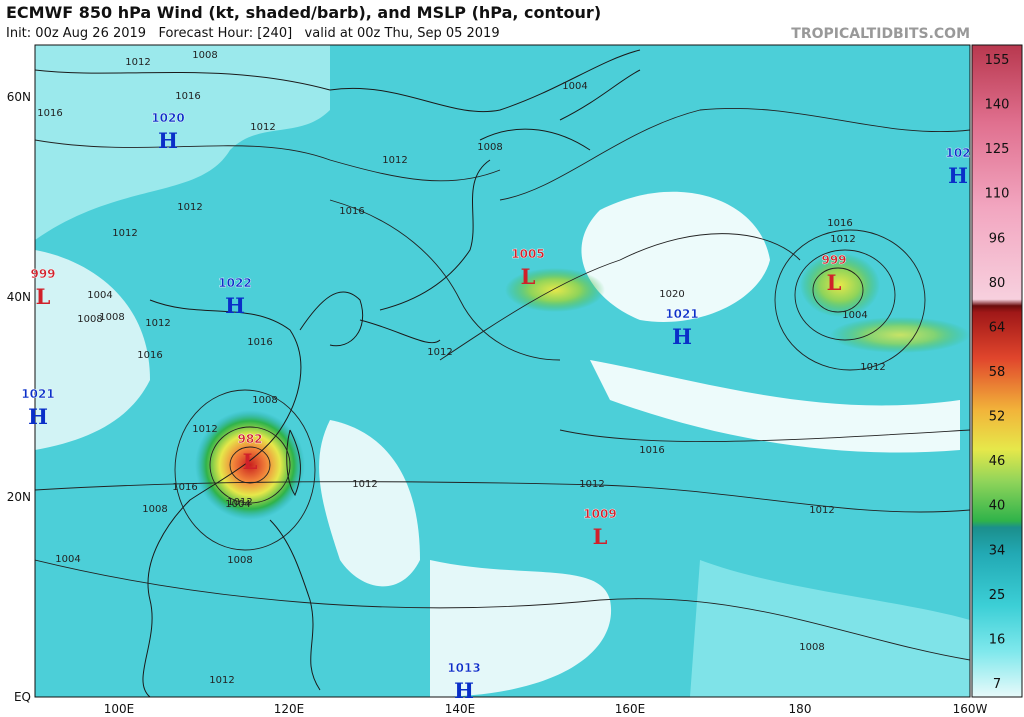  Describe the element at coordinates (19, 297) in the screenshot. I see `lat-label: 40N` at that location.